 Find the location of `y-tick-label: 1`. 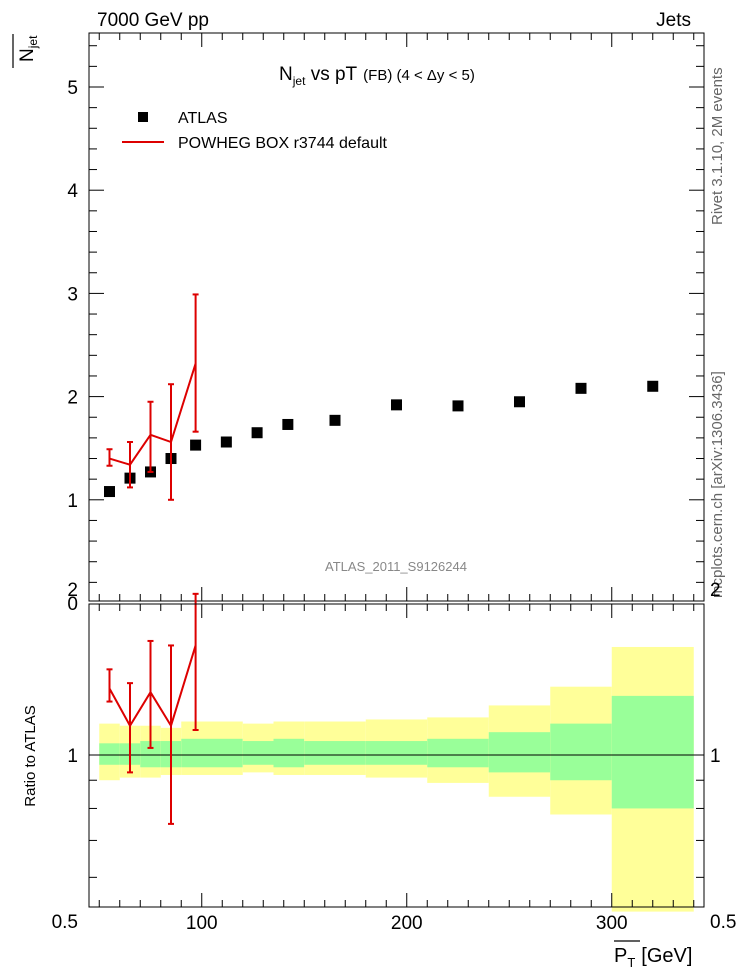

y-tick-label: 1 is located at coordinates (72, 501).